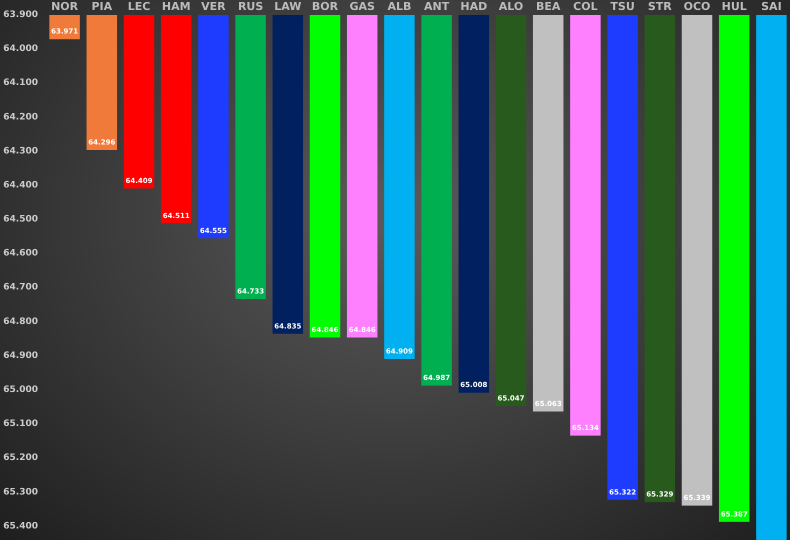  What do you see at coordinates (362, 6) in the screenshot?
I see `x-tick-label: GAS` at bounding box center [362, 6].